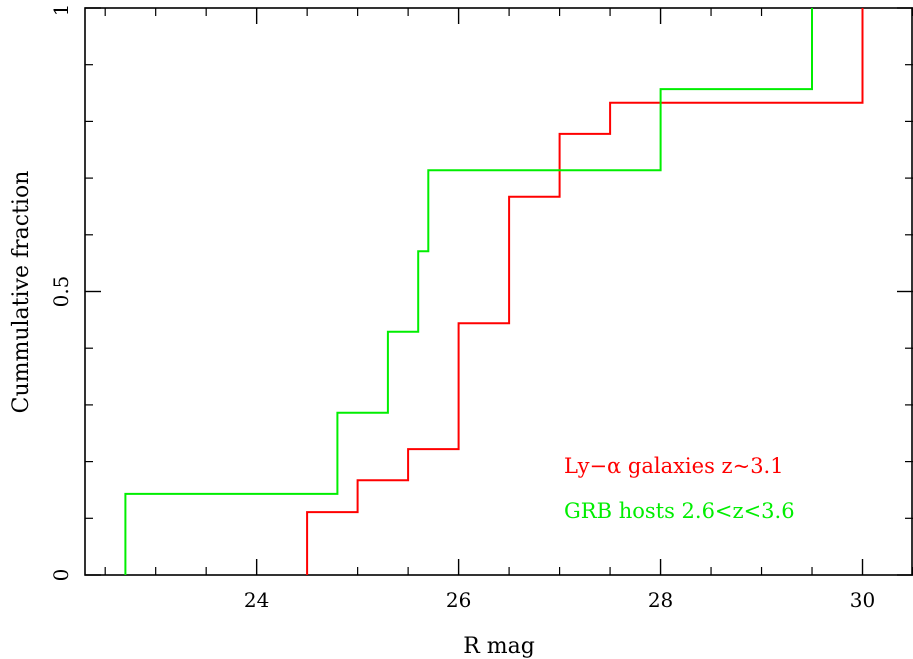 The image size is (913, 659). What do you see at coordinates (660, 600) in the screenshot?
I see `x-tick-label: 28` at bounding box center [660, 600].